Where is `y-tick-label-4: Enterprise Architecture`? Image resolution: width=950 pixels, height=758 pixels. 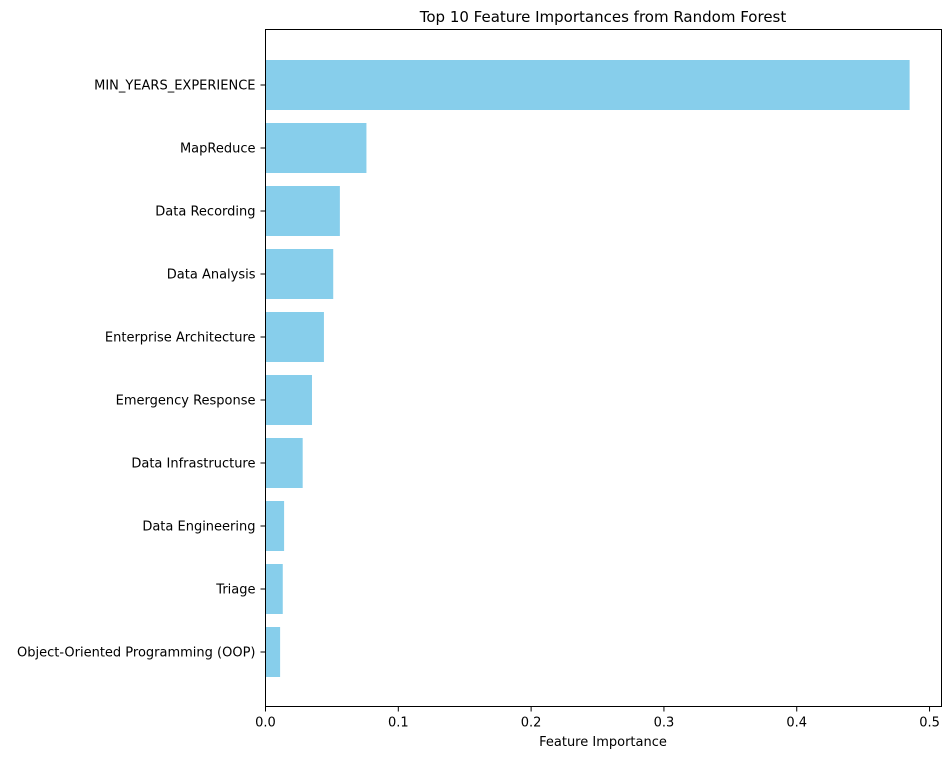
y-tick-label-4: Enterprise Architecture is located at coordinates (180, 338).